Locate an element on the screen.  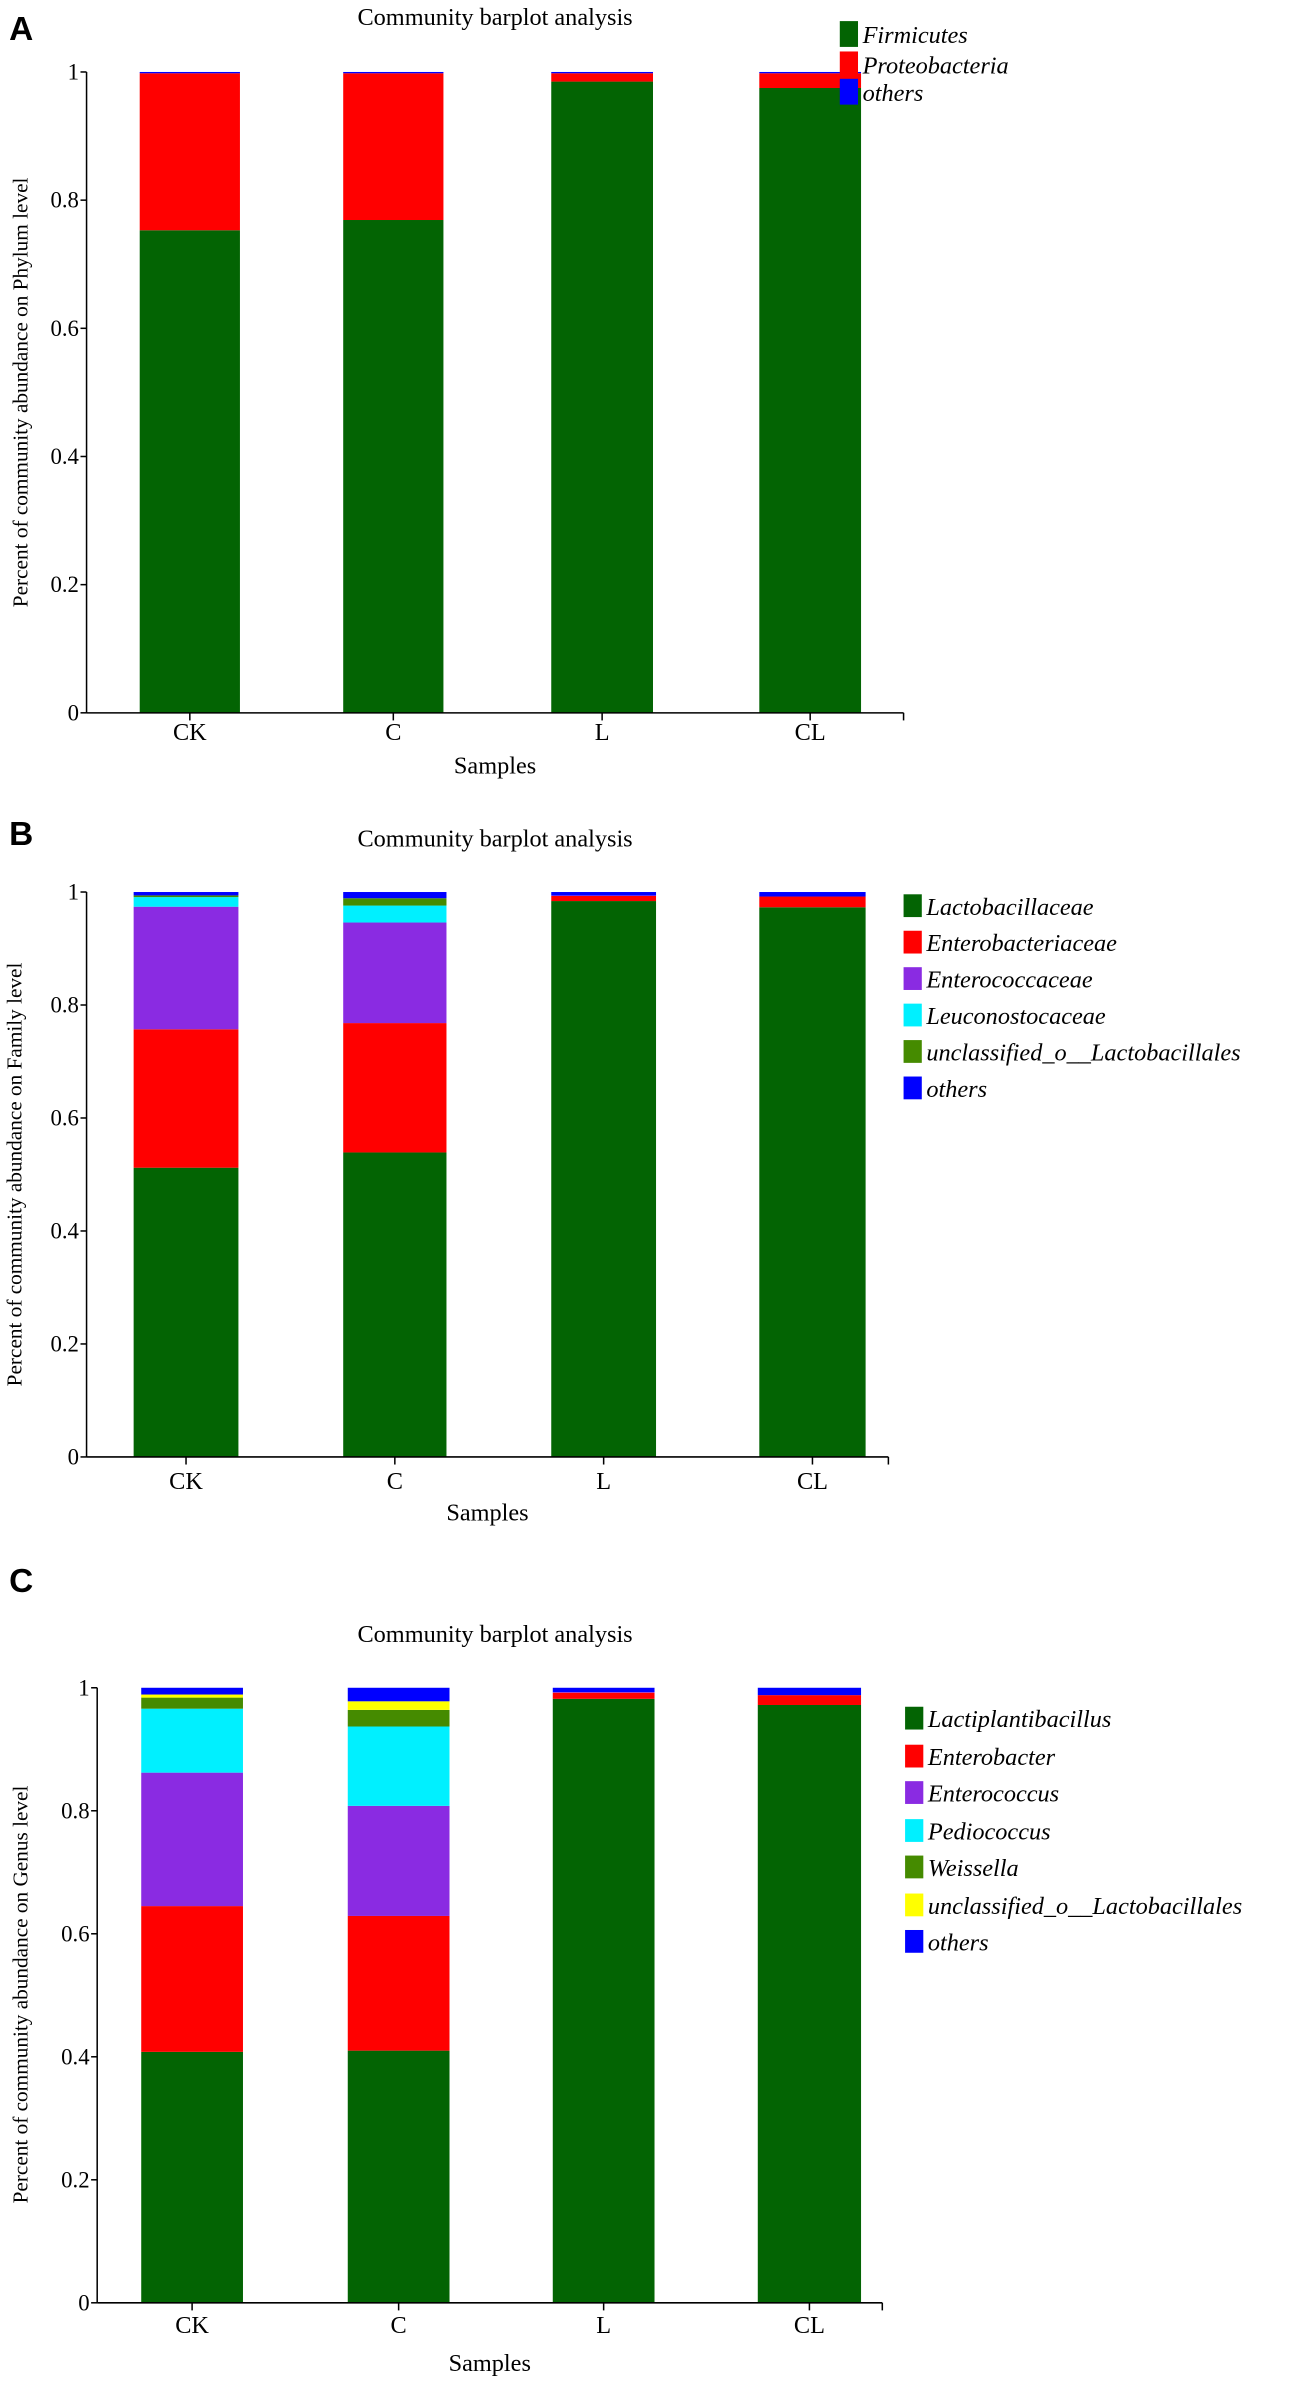
bar-segment-l-enterococcaceae is located at coordinates (604, 895).